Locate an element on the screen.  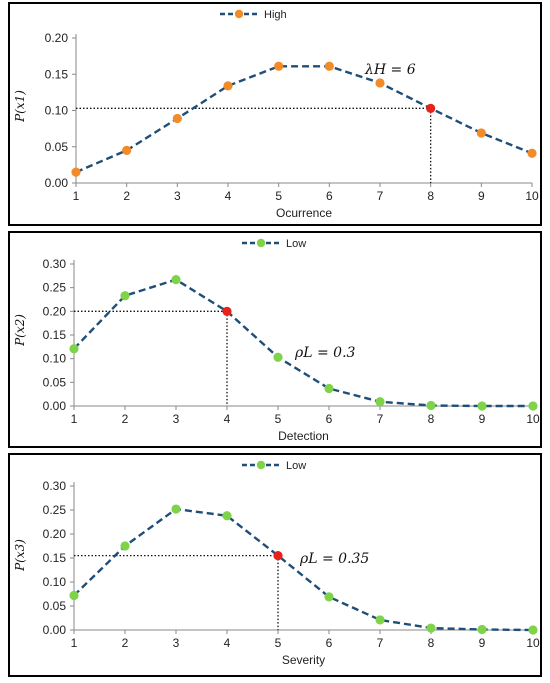
x-axis-label: Ocurrence is located at coordinates (304, 213).